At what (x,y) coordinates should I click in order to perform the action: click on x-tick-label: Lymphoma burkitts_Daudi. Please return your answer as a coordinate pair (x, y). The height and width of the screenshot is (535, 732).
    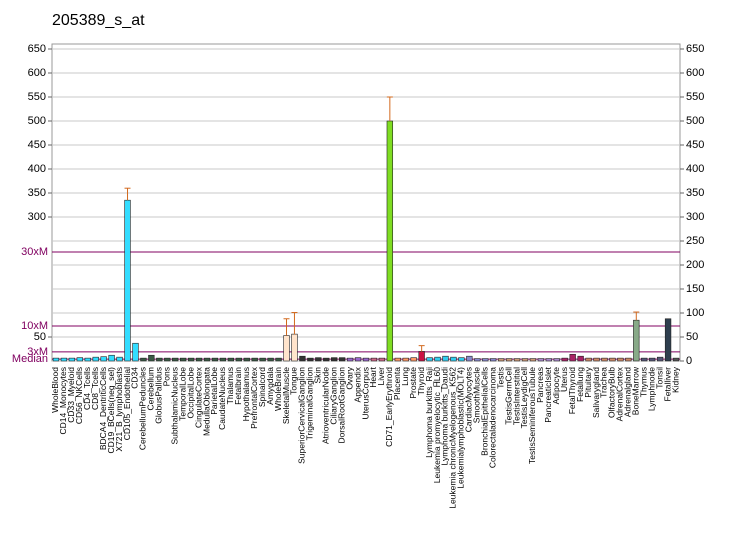
    Looking at the image, I should click on (445, 416).